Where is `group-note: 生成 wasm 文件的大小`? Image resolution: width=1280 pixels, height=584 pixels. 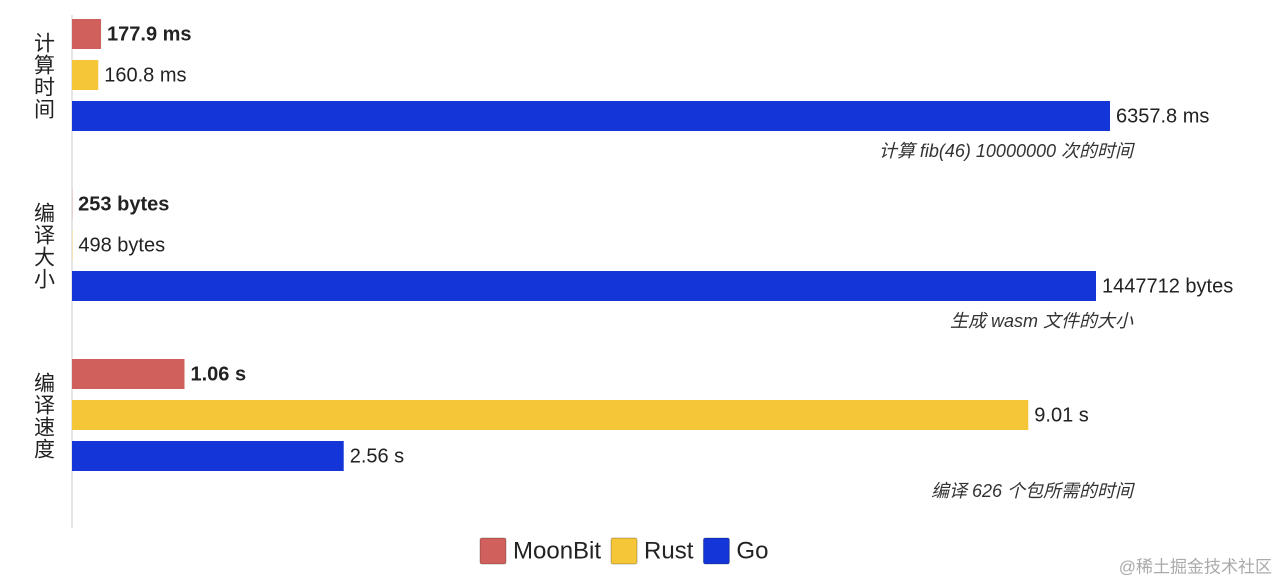
group-note: 生成 wasm 文件的大小 is located at coordinates (1042, 321).